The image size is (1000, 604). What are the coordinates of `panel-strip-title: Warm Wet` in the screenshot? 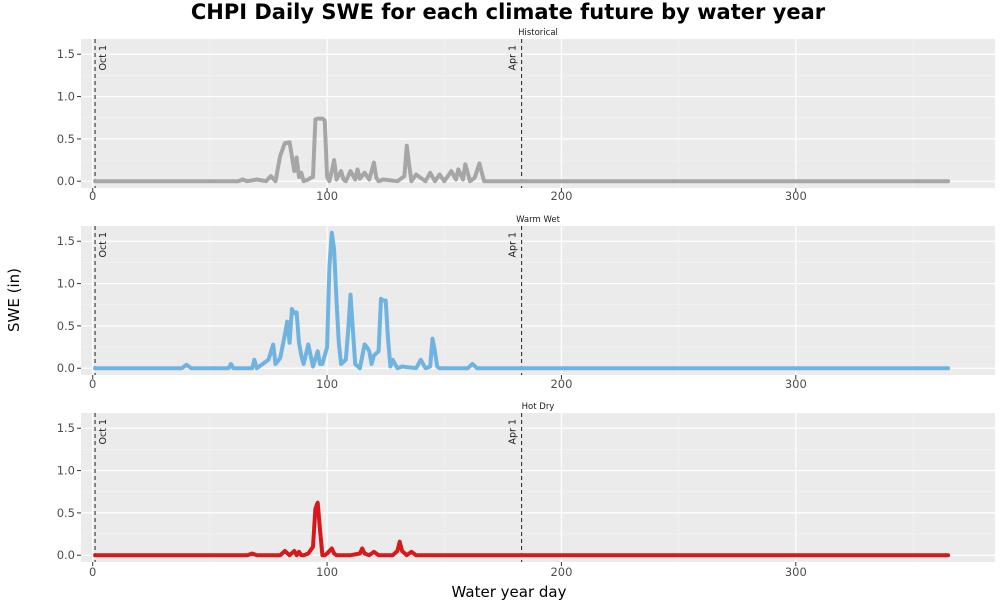 It's located at (538, 220).